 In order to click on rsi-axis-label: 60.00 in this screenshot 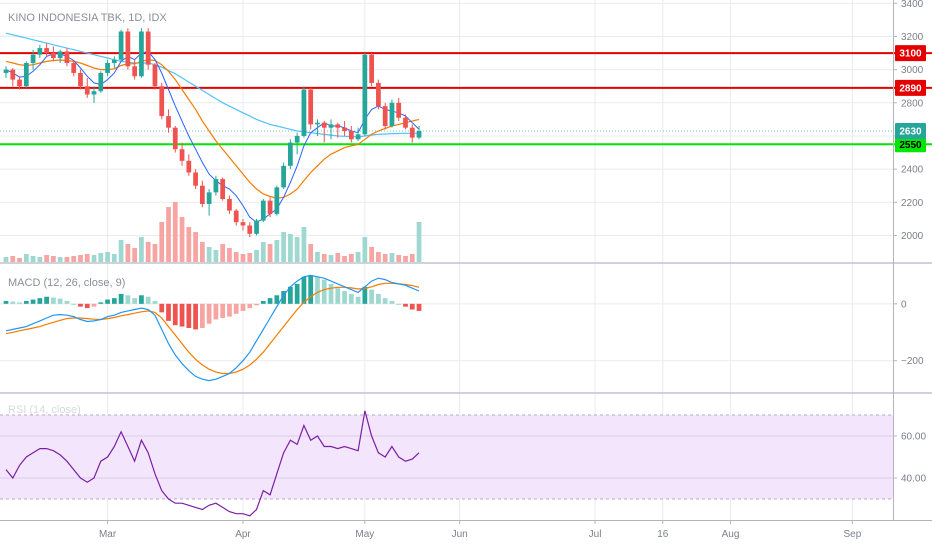, I will do `click(913, 437)`.